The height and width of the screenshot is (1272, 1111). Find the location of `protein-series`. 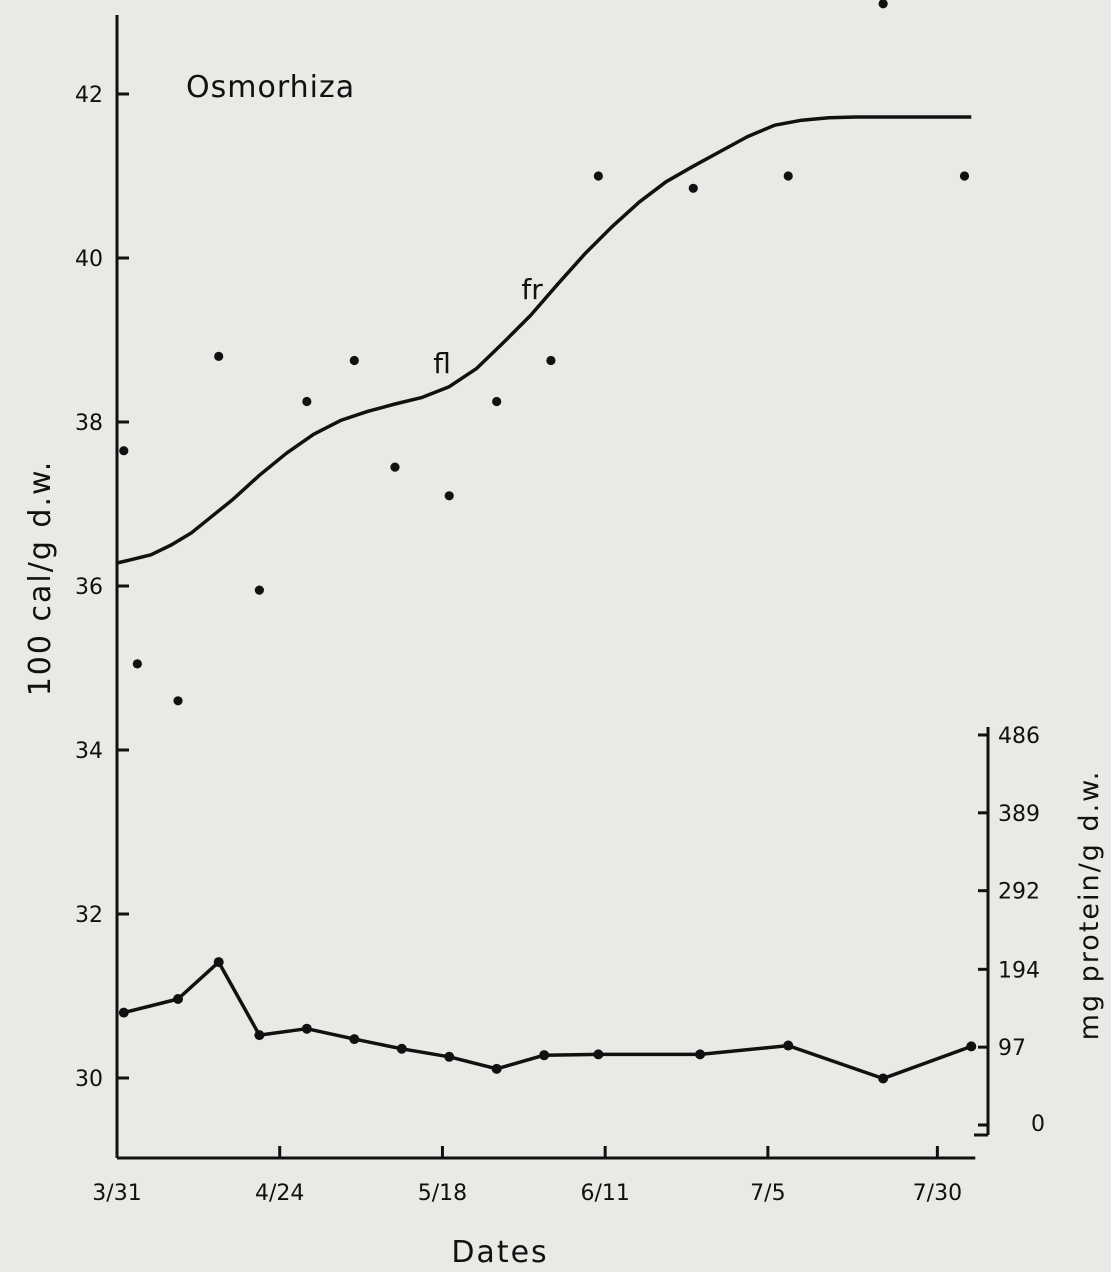

protein-series is located at coordinates (547, 1020).